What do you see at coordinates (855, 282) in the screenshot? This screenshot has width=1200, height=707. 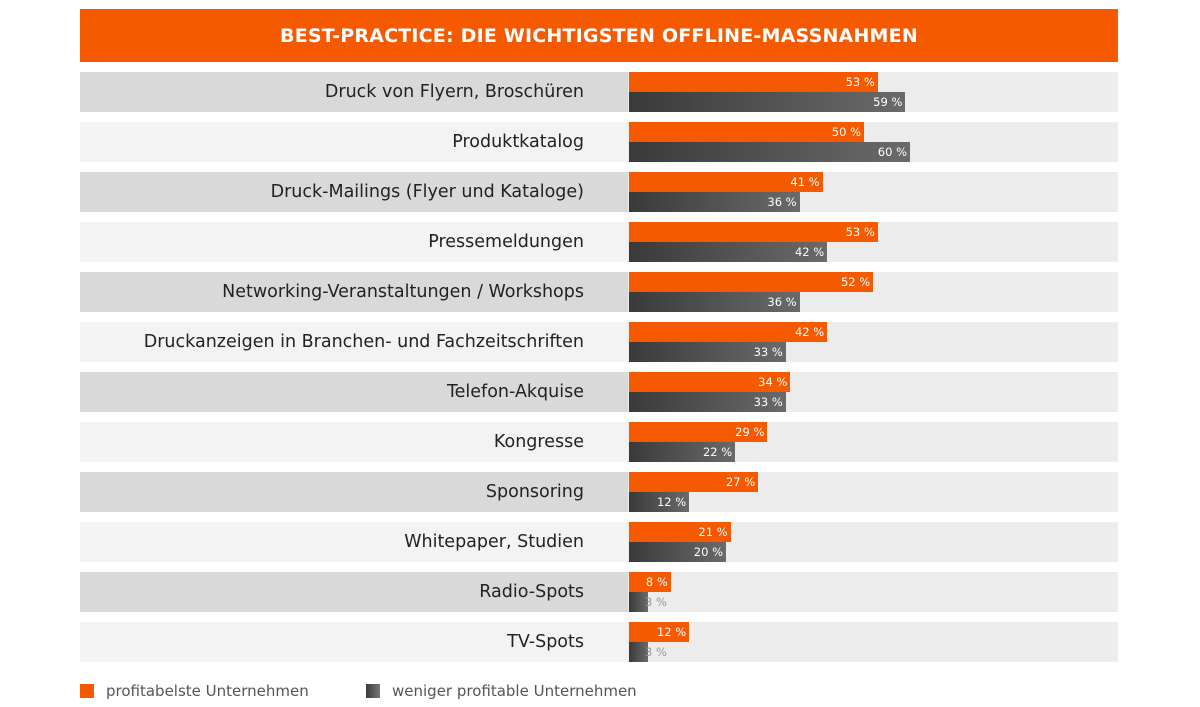 I see `data-label: 52 %` at bounding box center [855, 282].